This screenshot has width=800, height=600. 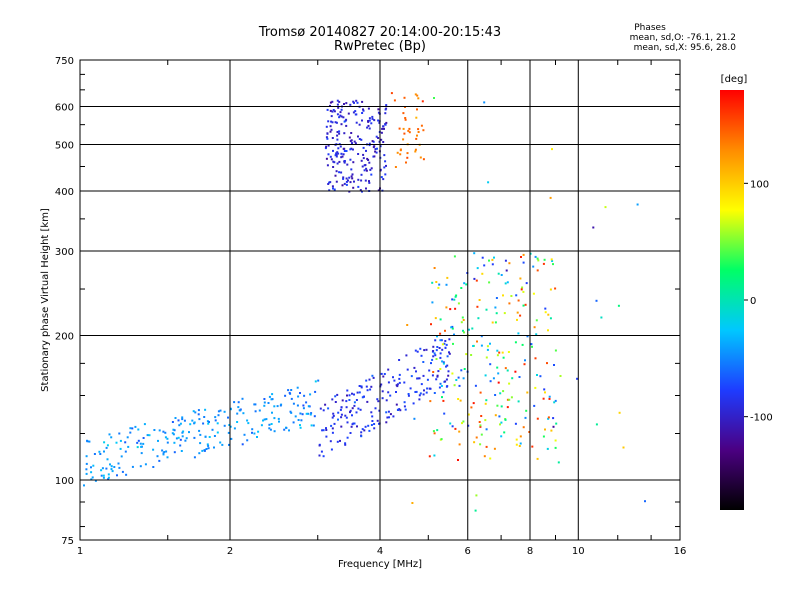 What do you see at coordinates (64, 252) in the screenshot?
I see `y-tick-label: 300` at bounding box center [64, 252].